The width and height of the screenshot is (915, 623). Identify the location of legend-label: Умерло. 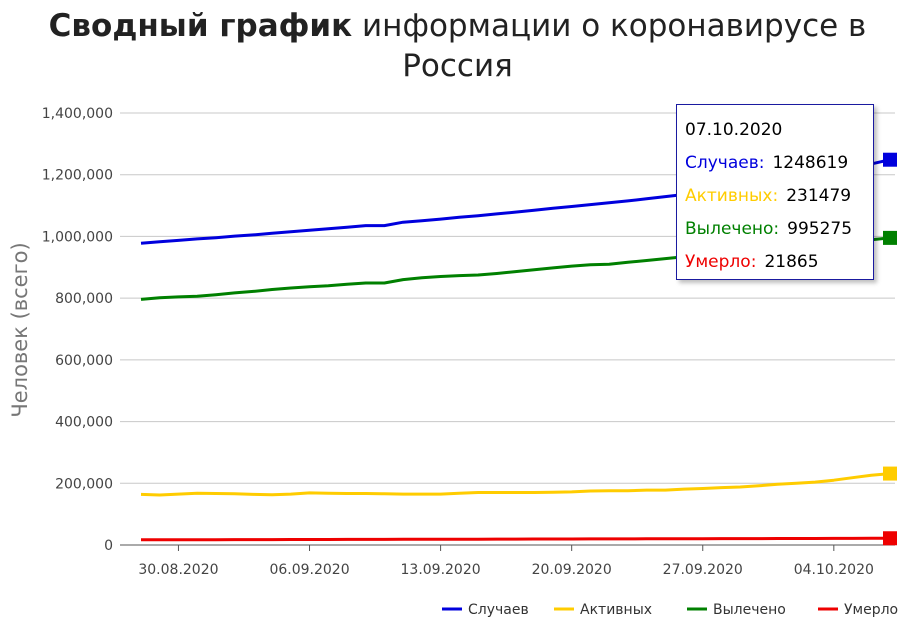
(871, 610).